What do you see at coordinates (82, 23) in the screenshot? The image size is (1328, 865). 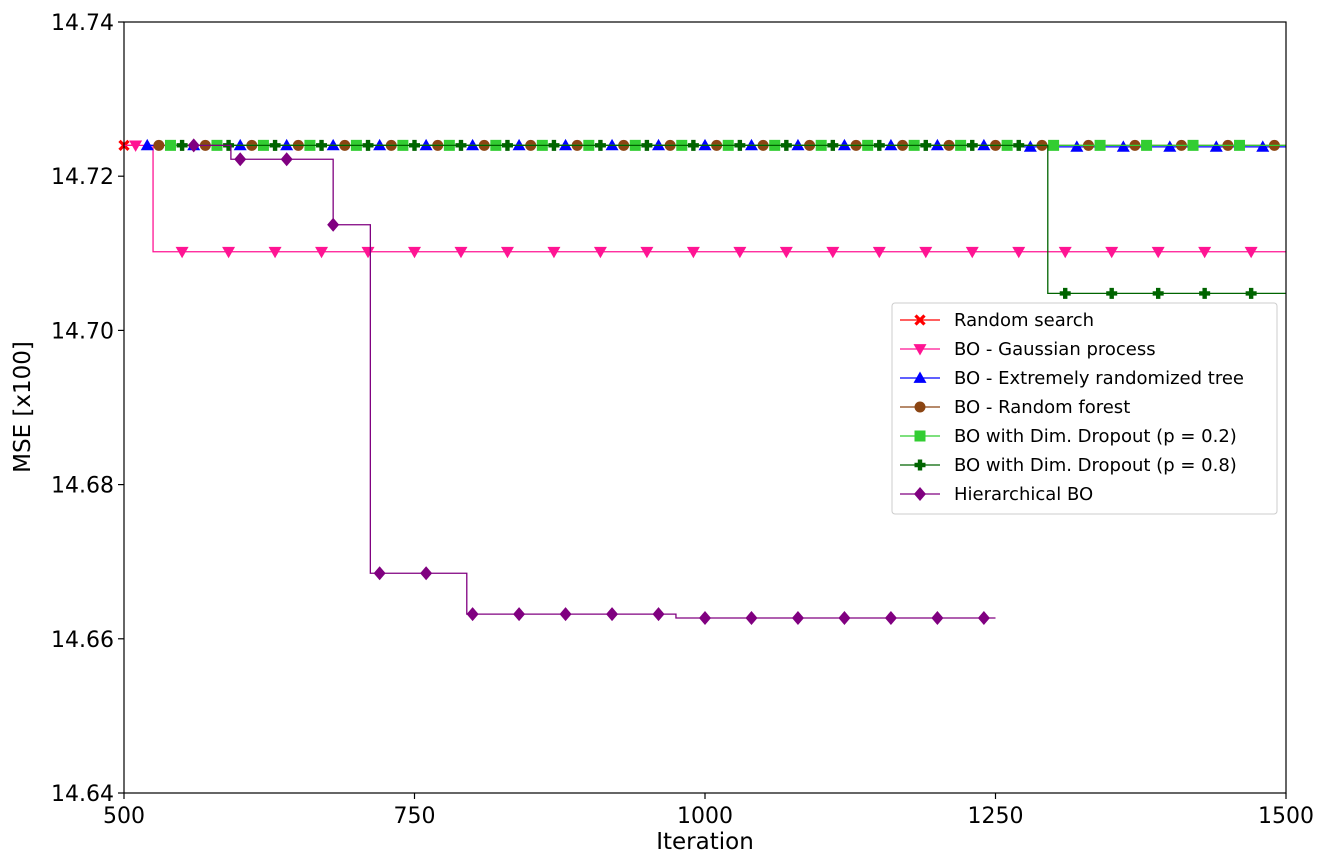 I see `y-tick-label: 14.74` at bounding box center [82, 23].